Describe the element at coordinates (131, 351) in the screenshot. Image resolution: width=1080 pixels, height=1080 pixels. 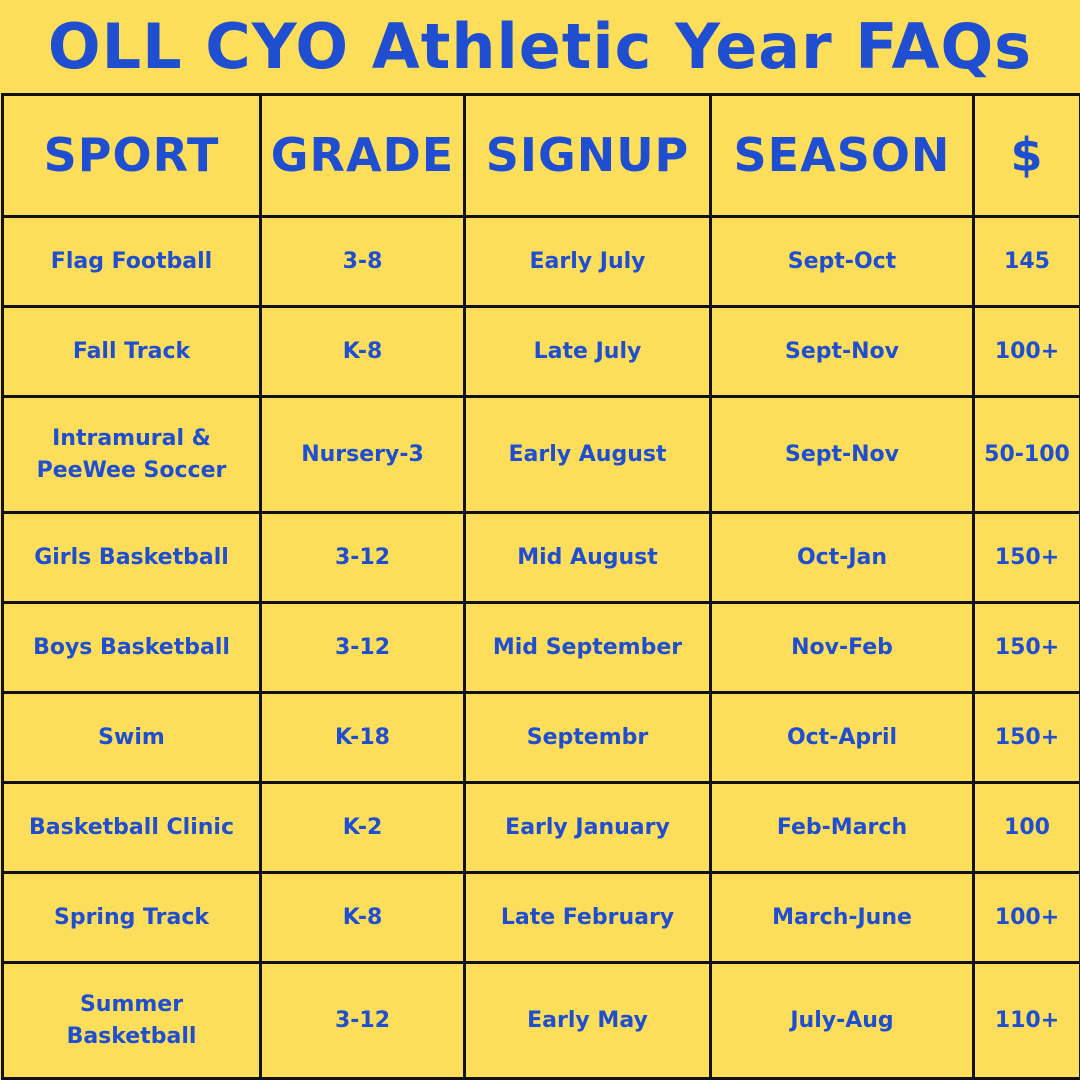
I see `cell-sport: Fall Track` at that location.